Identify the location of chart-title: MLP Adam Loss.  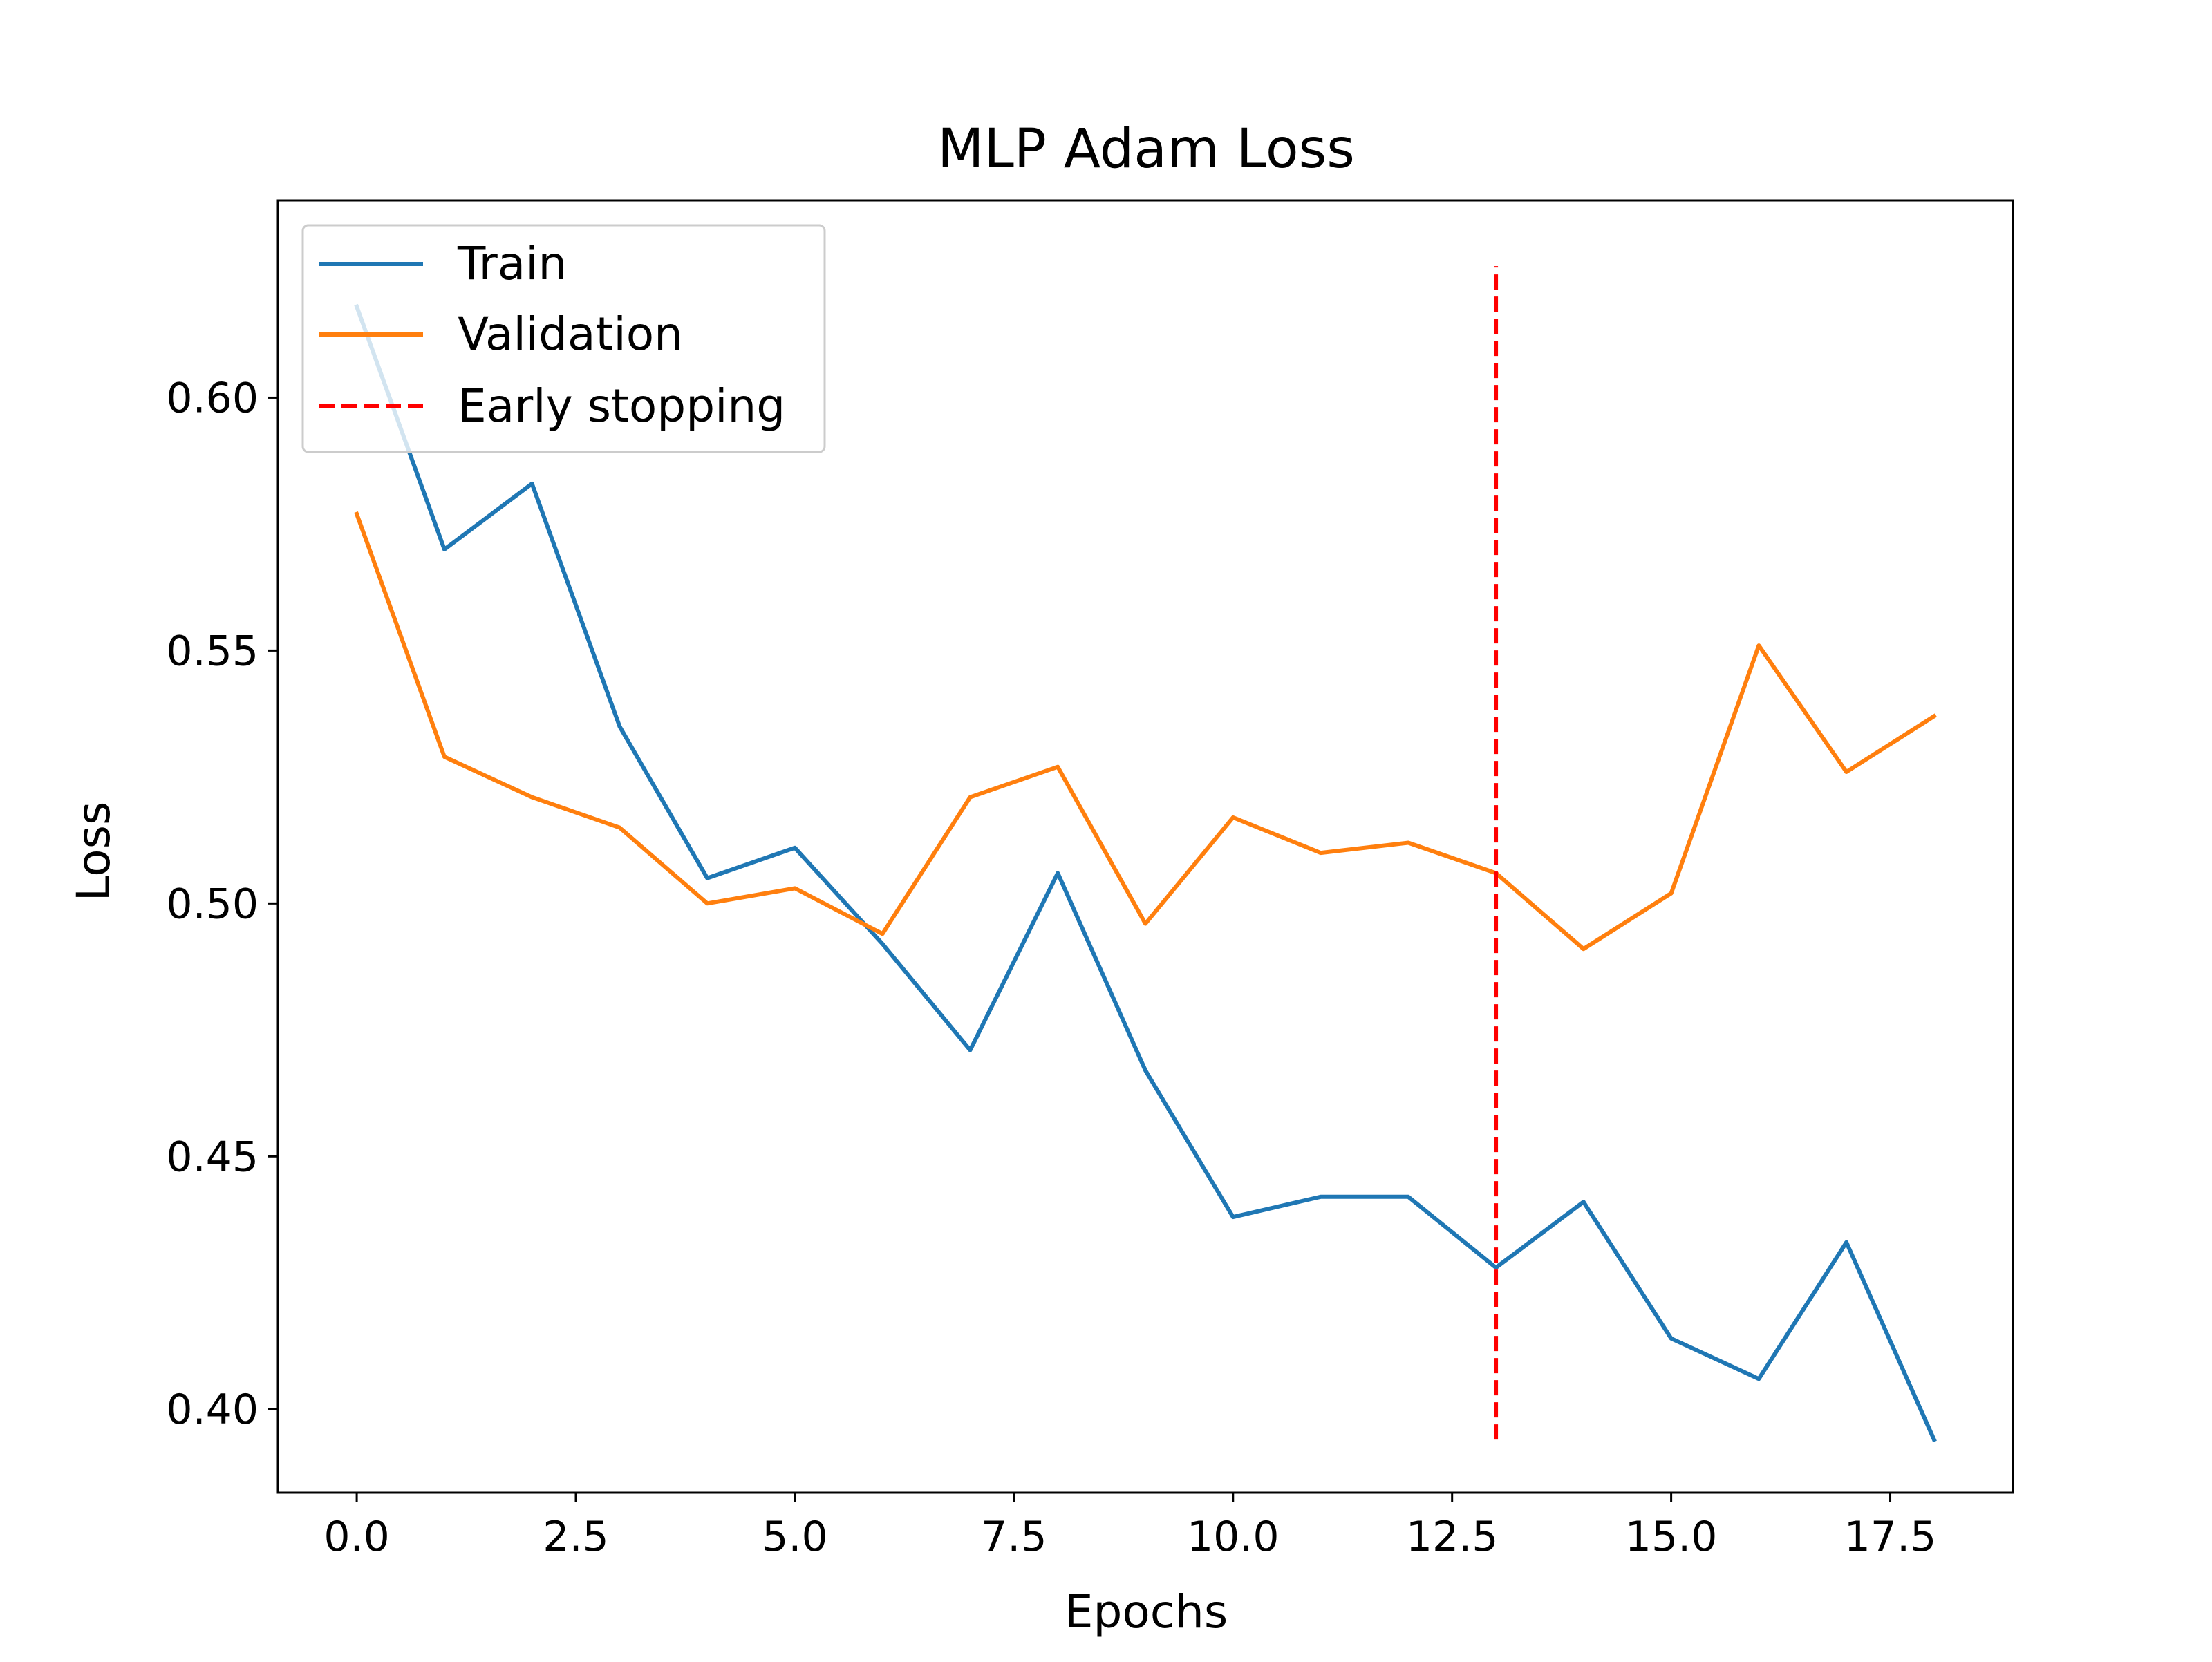
(1146, 149).